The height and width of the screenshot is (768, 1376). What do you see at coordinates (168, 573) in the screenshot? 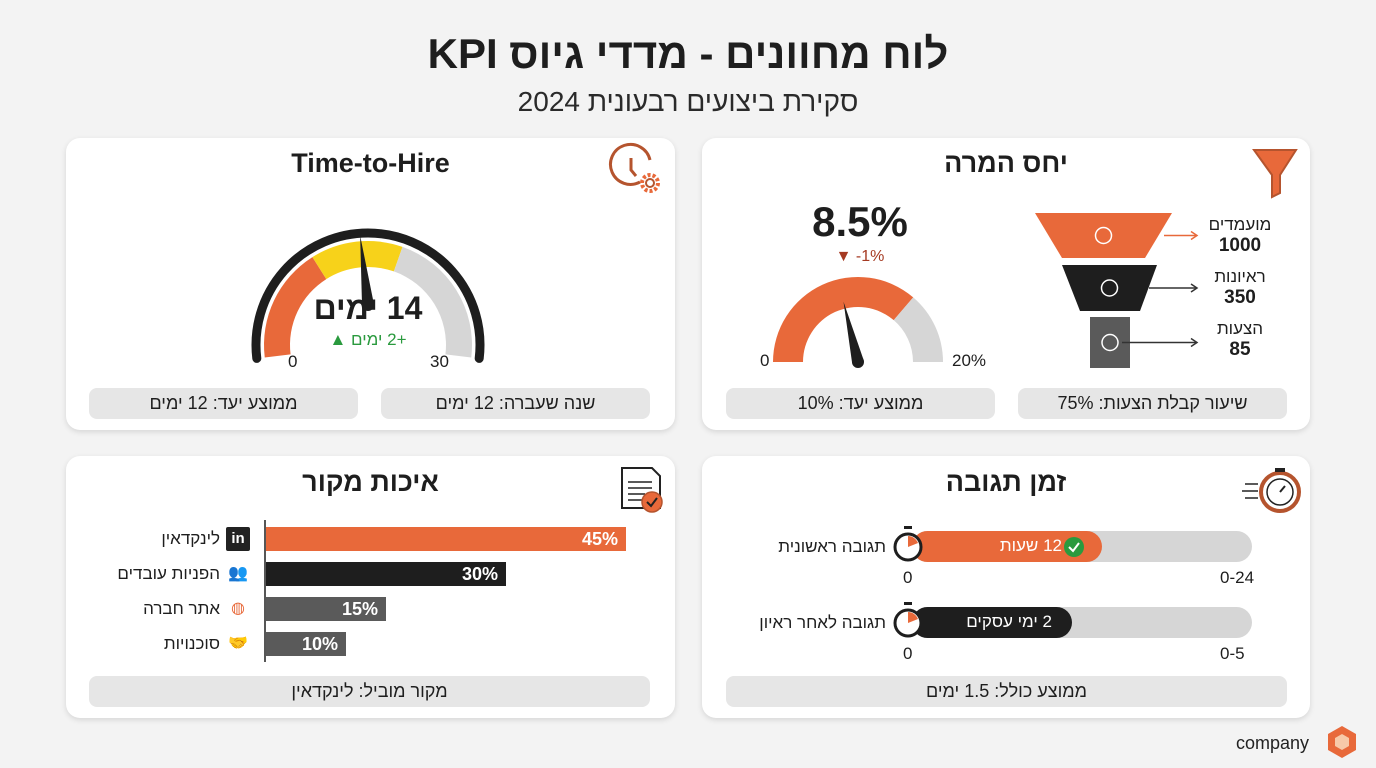
I see `bar-category-label: הפניות עובדים` at bounding box center [168, 573].